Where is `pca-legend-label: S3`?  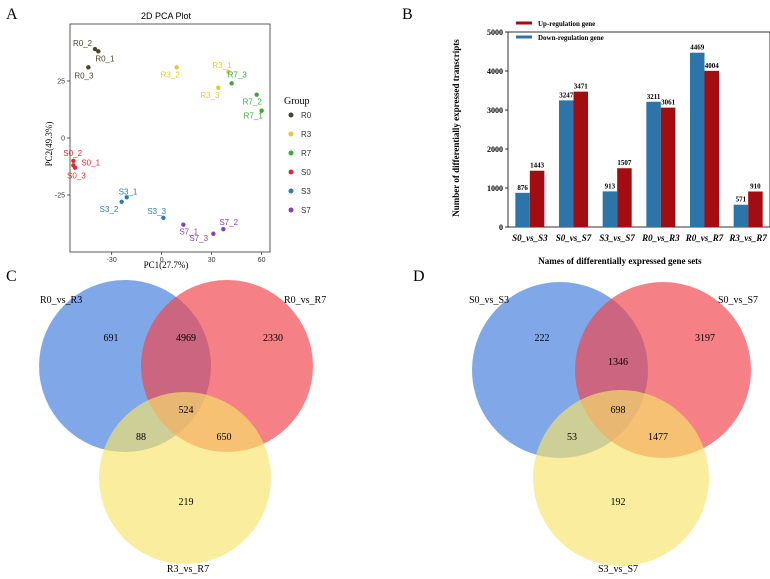
pca-legend-label: S3 is located at coordinates (306, 191).